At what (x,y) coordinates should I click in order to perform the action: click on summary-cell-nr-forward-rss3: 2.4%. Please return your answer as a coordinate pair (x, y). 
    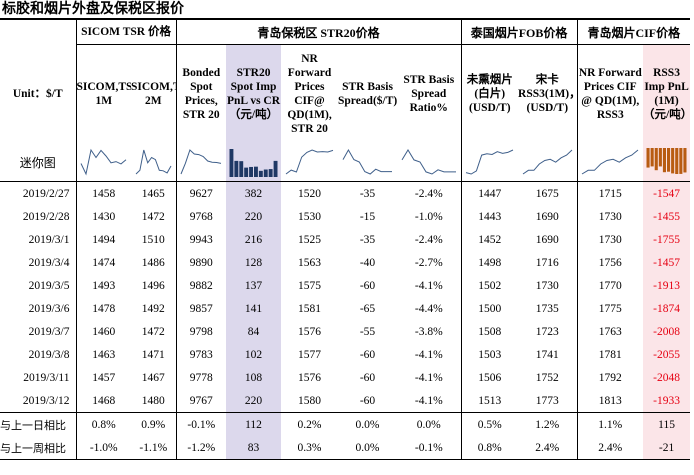
    Looking at the image, I should click on (610, 448).